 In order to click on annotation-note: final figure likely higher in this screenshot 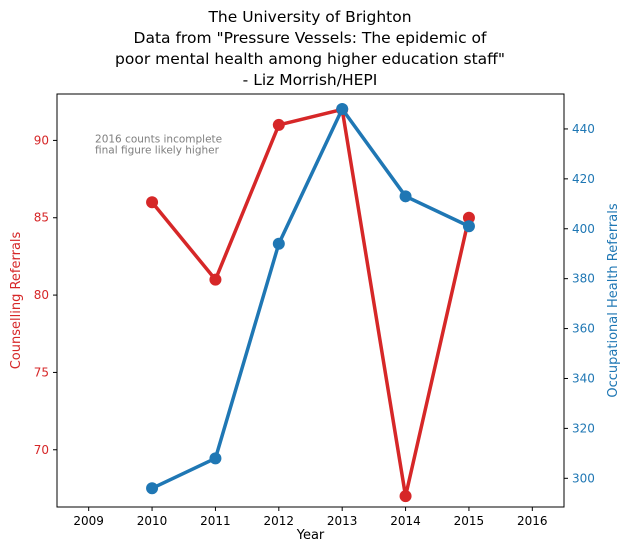, I will do `click(157, 151)`.